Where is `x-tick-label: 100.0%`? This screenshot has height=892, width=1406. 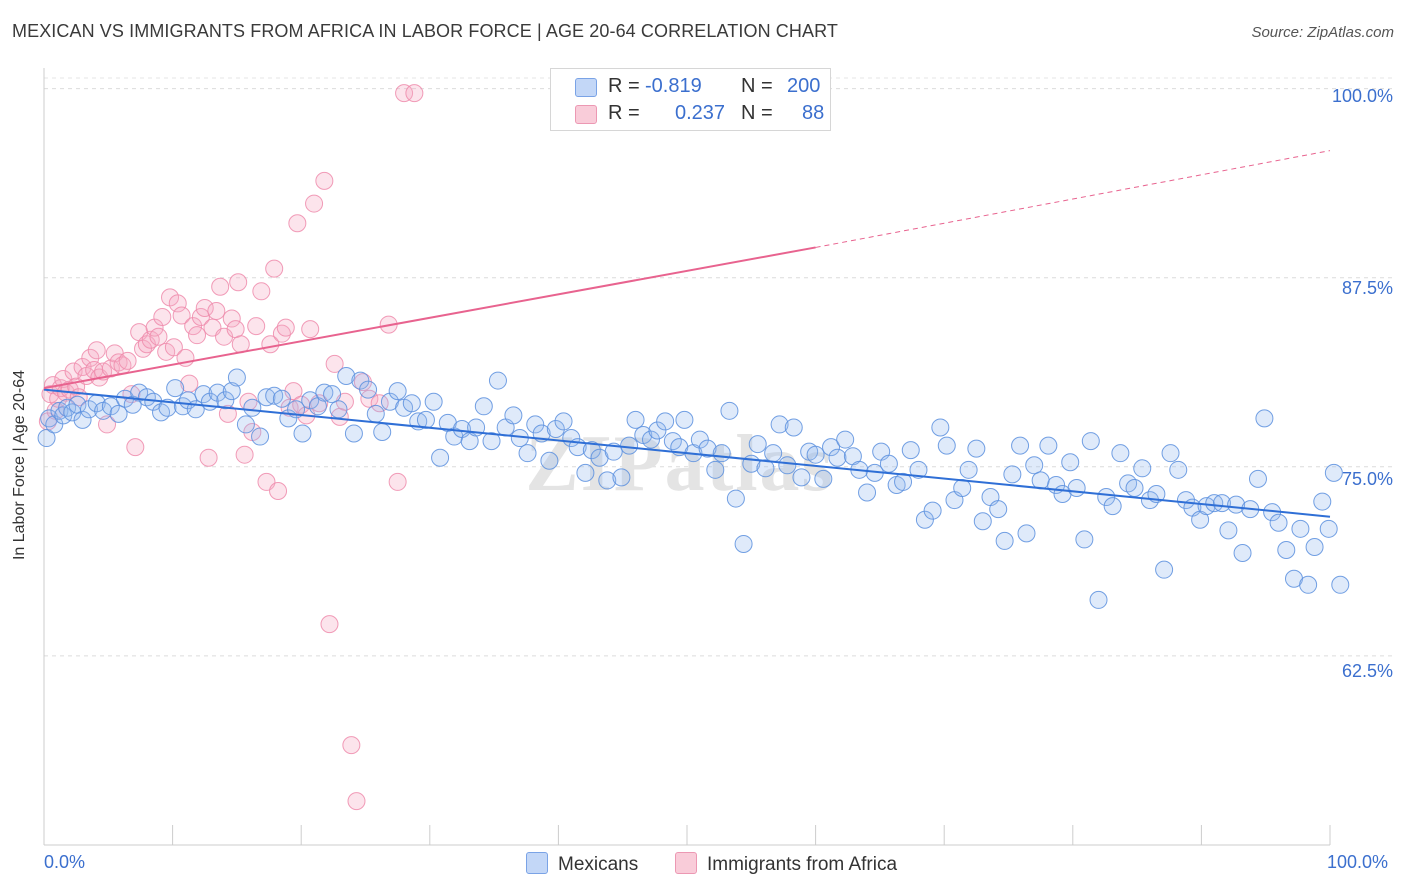 x-tick-label: 100.0% is located at coordinates (1358, 862).